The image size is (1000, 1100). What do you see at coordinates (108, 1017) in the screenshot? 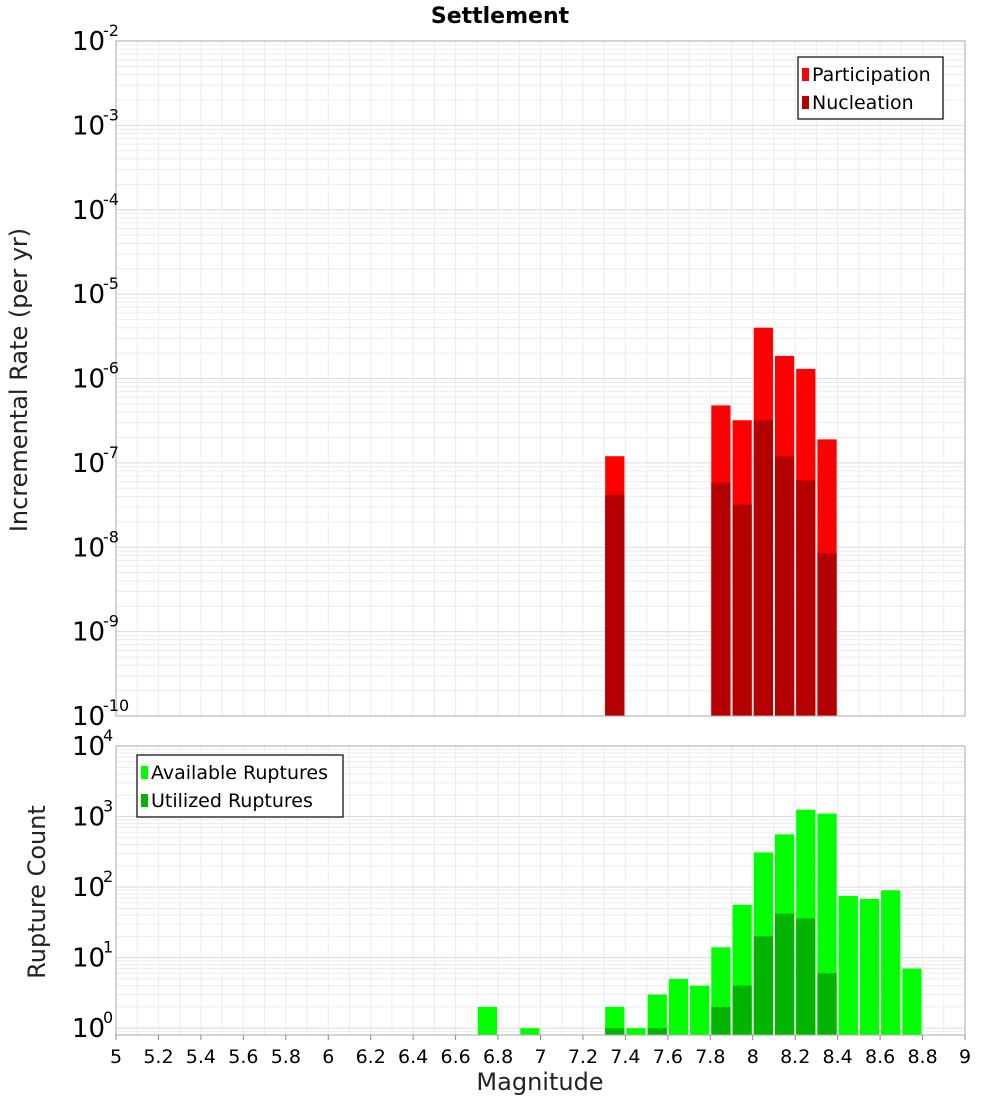
I see `y-tick-exponent: 0` at bounding box center [108, 1017].